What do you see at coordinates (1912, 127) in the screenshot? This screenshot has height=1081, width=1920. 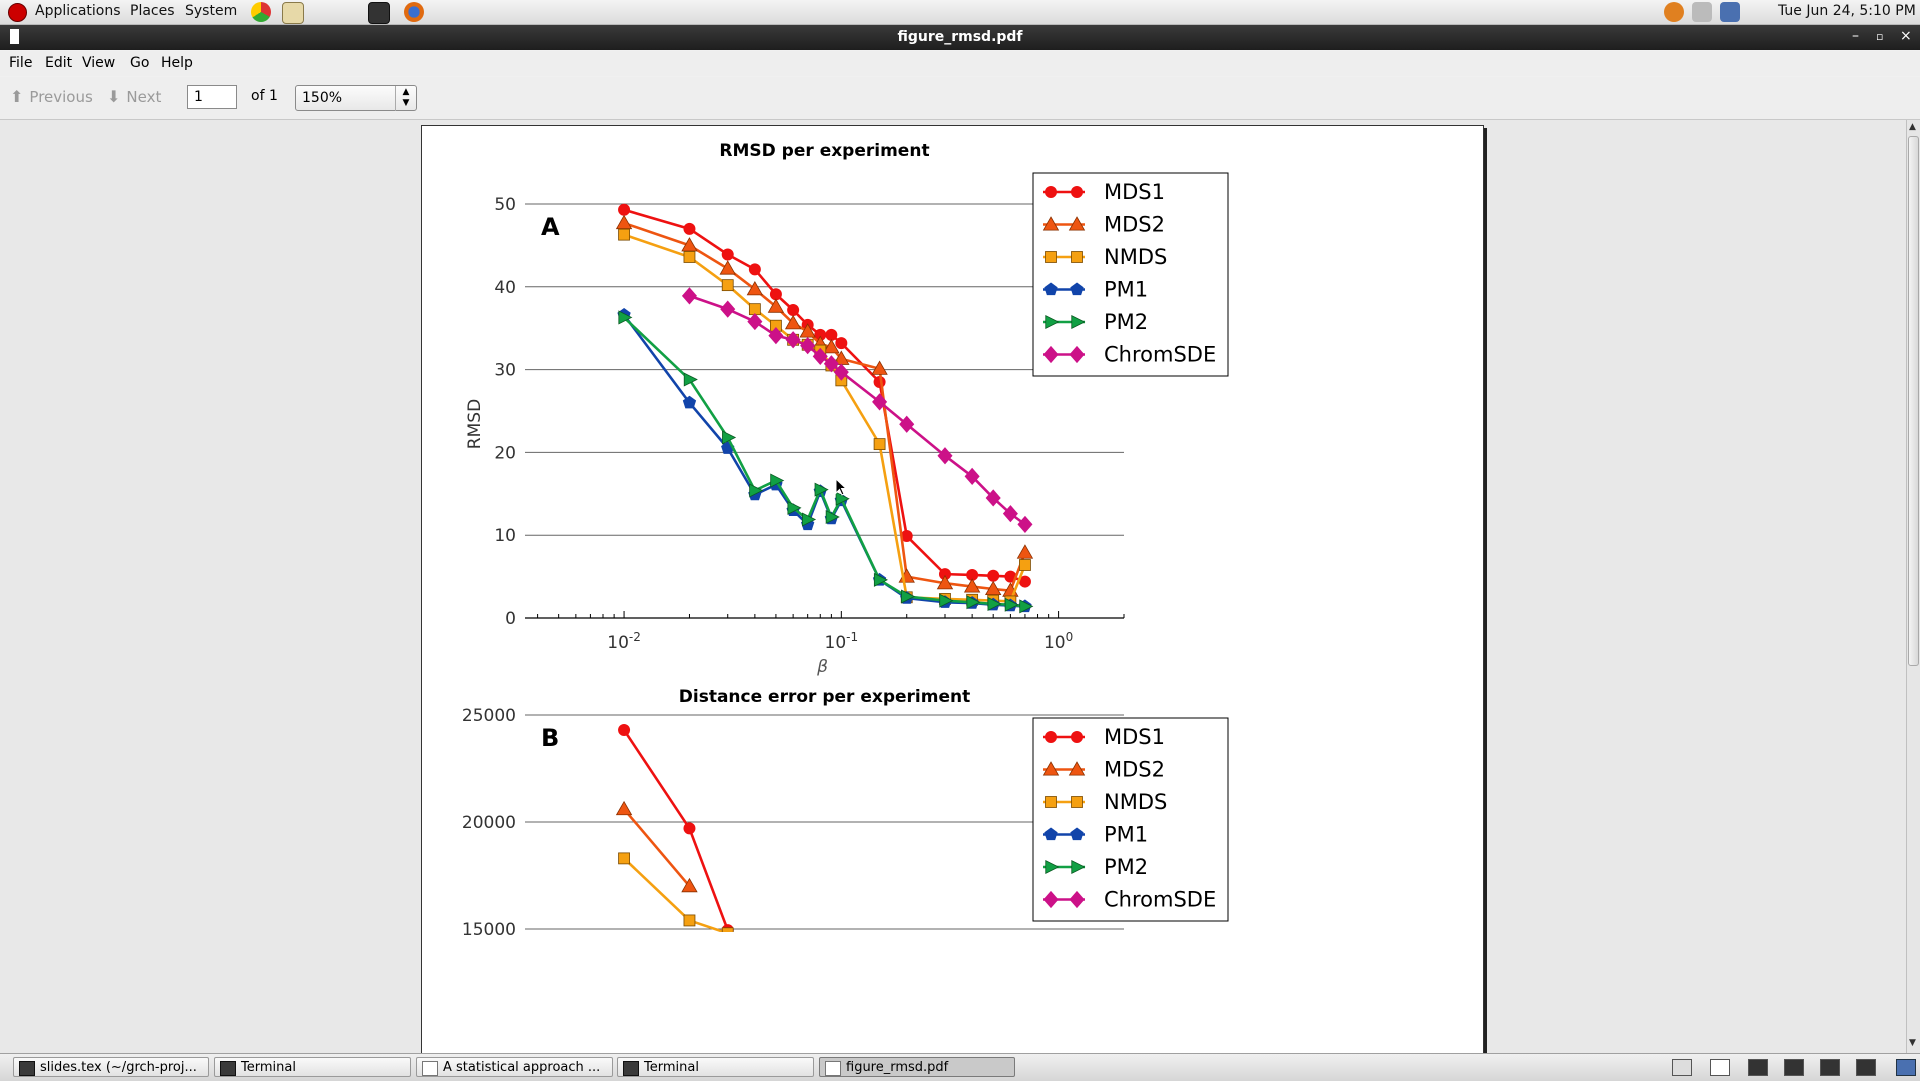 I see `scroll-up-icon: ▲` at bounding box center [1912, 127].